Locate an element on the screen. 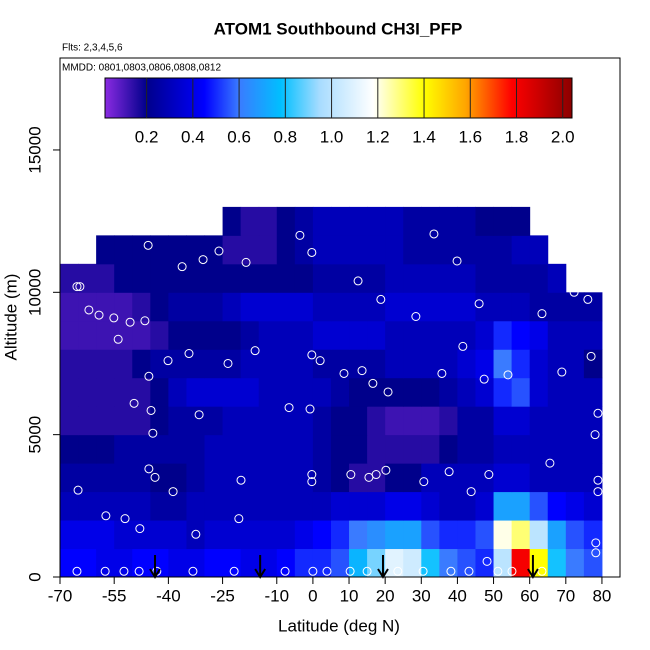 Image resolution: width=650 pixels, height=650 pixels. x-axis-label: Latitude (deg N) is located at coordinates (339, 625).